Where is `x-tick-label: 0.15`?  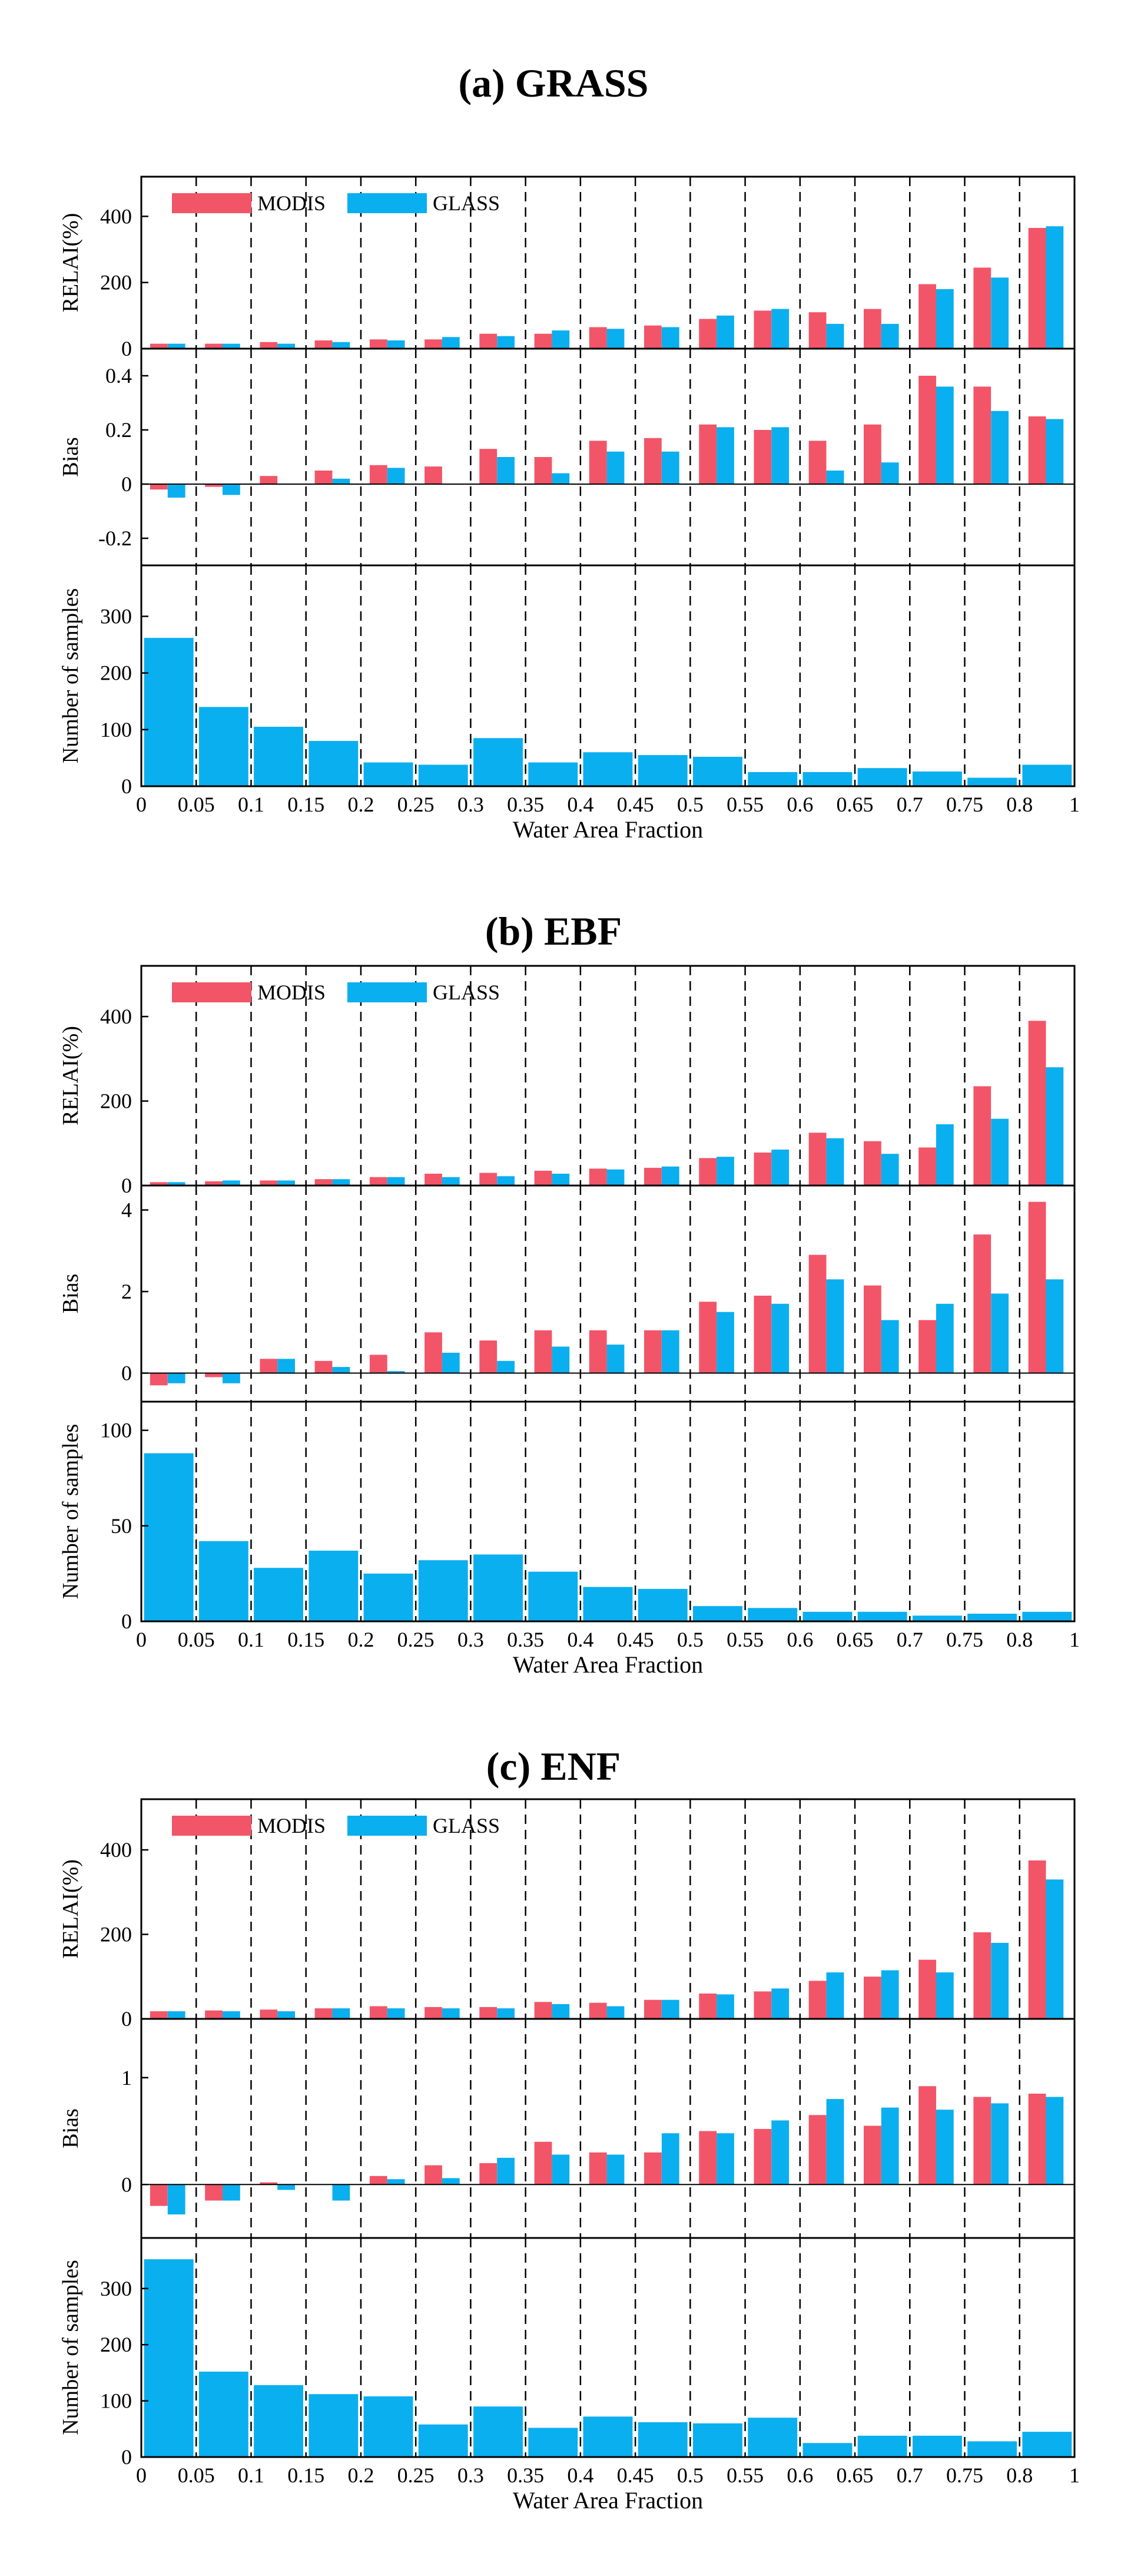
x-tick-label: 0.15 is located at coordinates (306, 1639).